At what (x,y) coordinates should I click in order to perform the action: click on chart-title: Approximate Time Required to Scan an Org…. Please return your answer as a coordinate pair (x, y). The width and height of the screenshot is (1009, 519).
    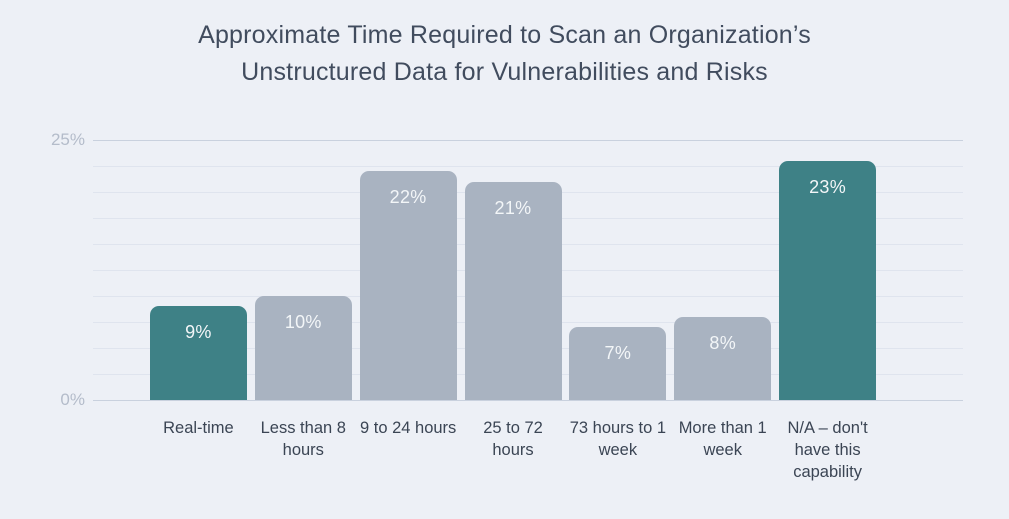
    Looking at the image, I should click on (504, 54).